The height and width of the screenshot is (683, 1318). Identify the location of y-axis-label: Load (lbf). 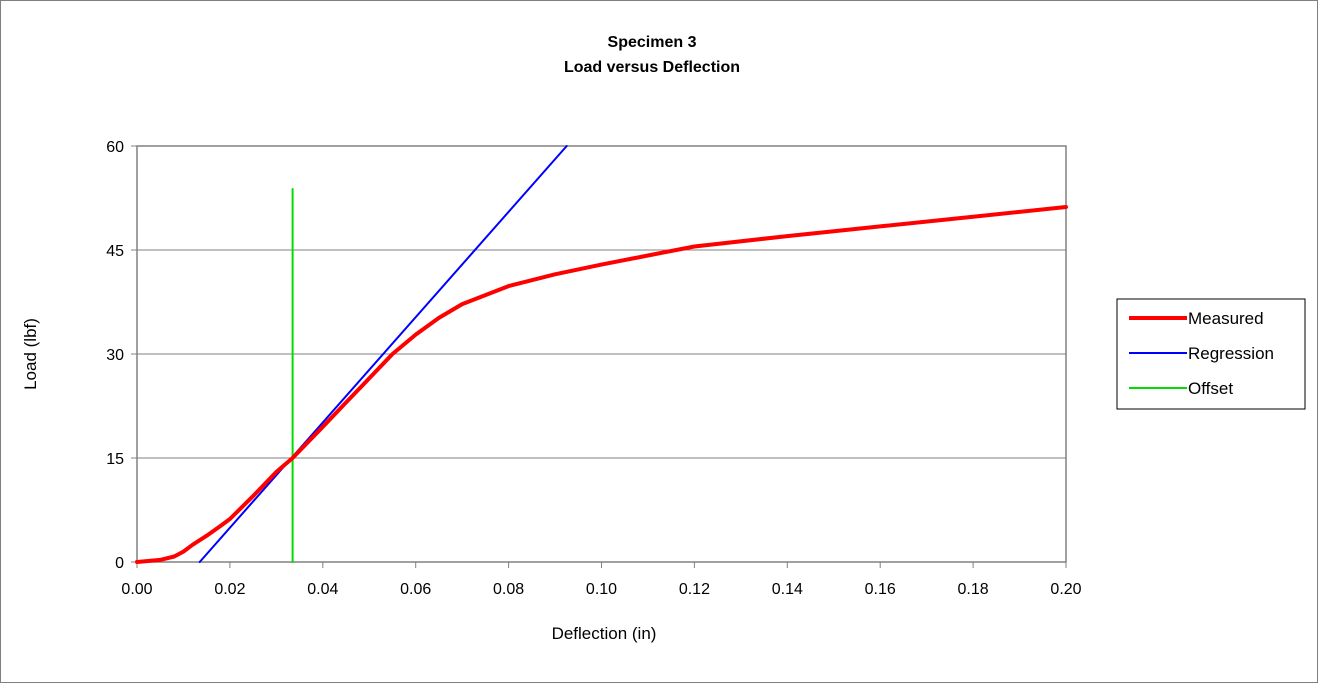
(30, 354).